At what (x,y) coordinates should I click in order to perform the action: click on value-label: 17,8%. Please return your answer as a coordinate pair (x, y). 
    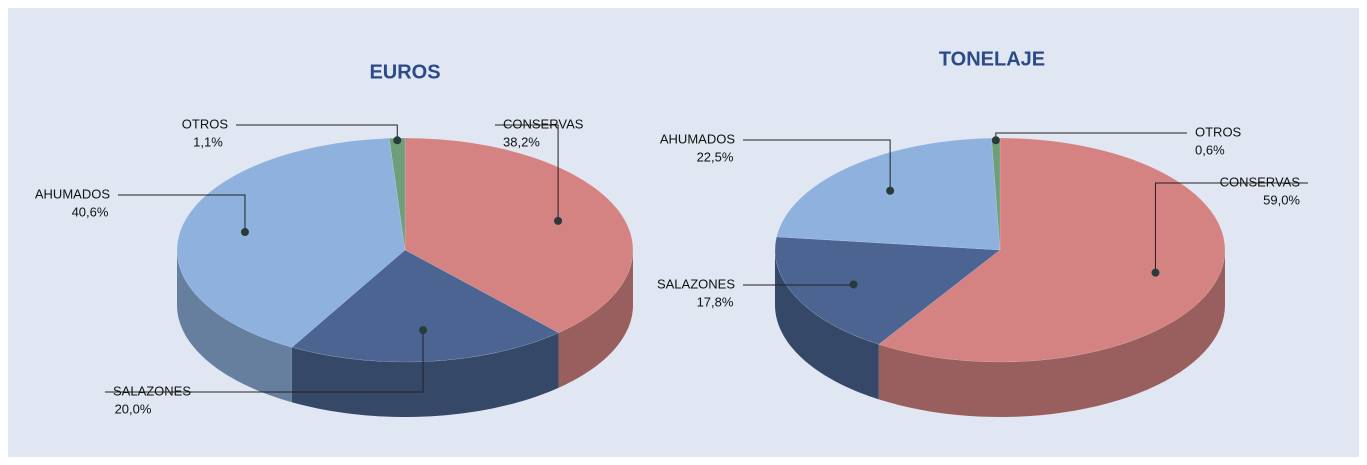
    Looking at the image, I should click on (715, 301).